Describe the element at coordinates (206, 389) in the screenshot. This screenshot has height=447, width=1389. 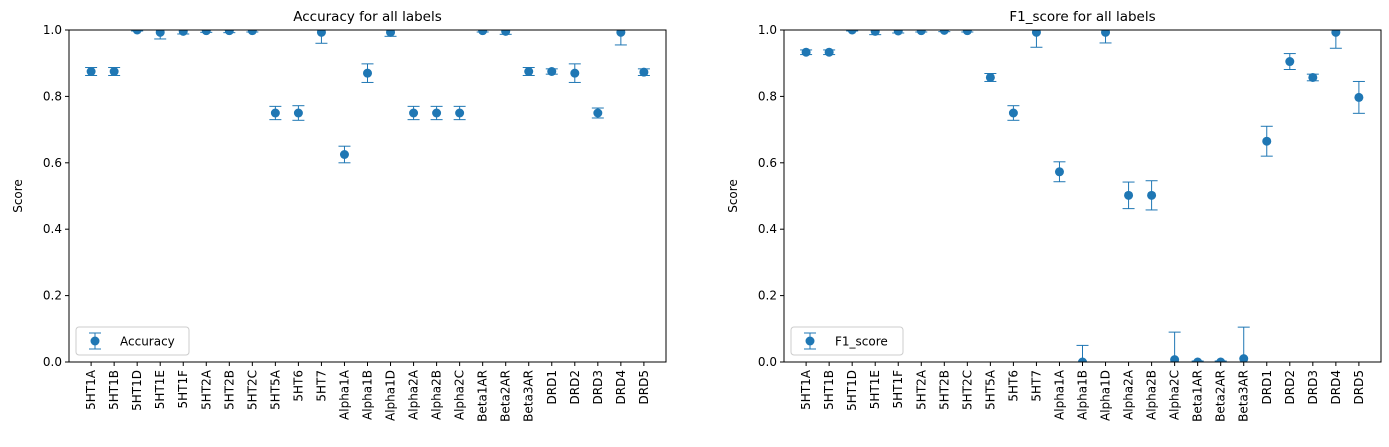
I see `x-tick-label: 5HT2A` at that location.